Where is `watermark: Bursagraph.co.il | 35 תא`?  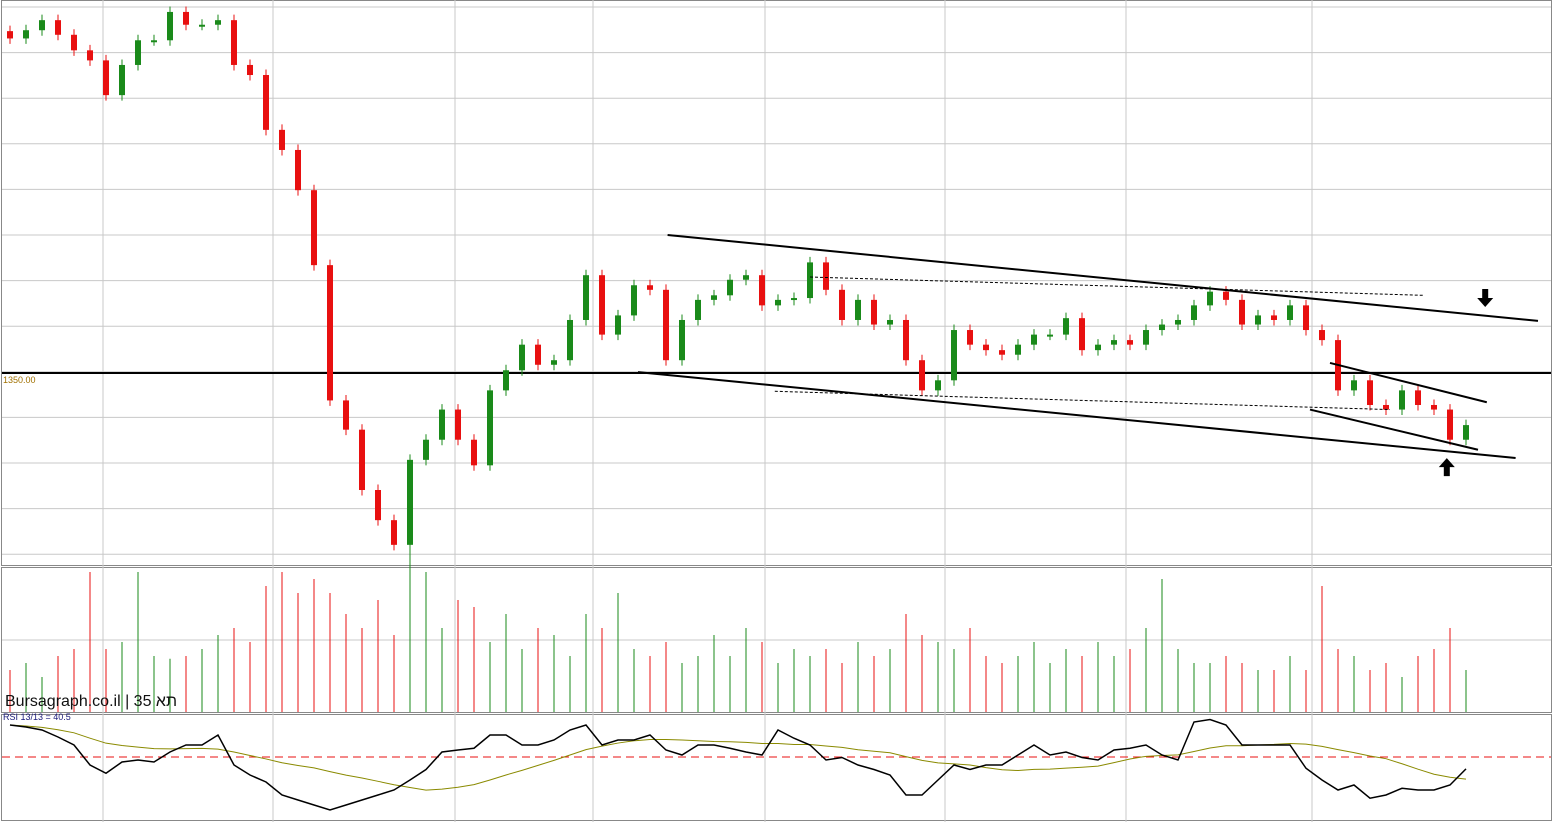 watermark: Bursagraph.co.il | 35 תא is located at coordinates (91, 701).